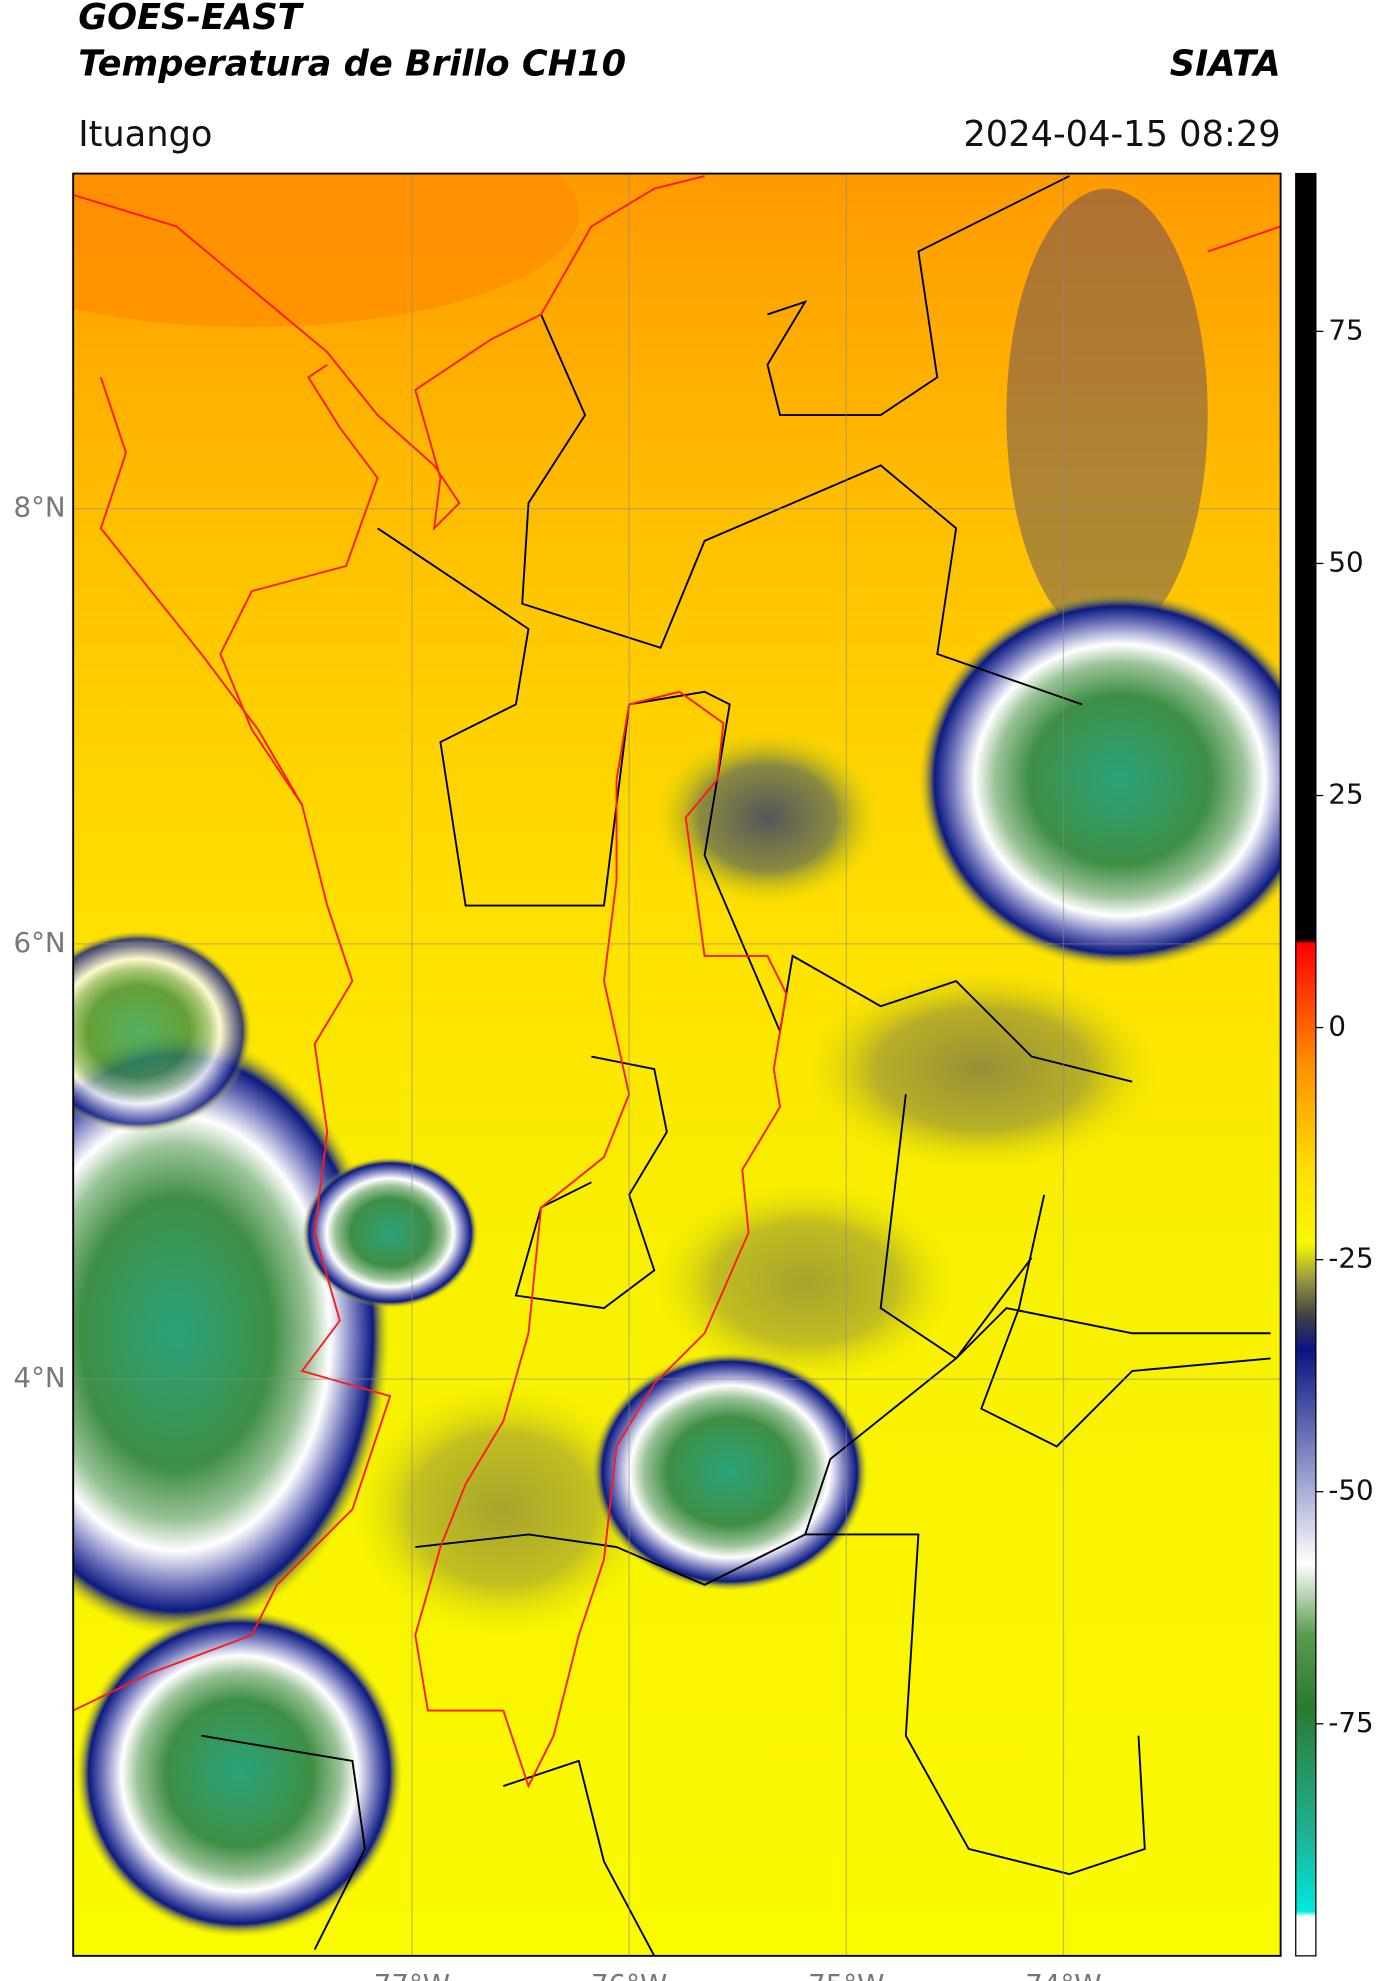 Image resolution: width=1384 pixels, height=1981 pixels. I want to click on title: GOES-EAST, so click(191, 19).